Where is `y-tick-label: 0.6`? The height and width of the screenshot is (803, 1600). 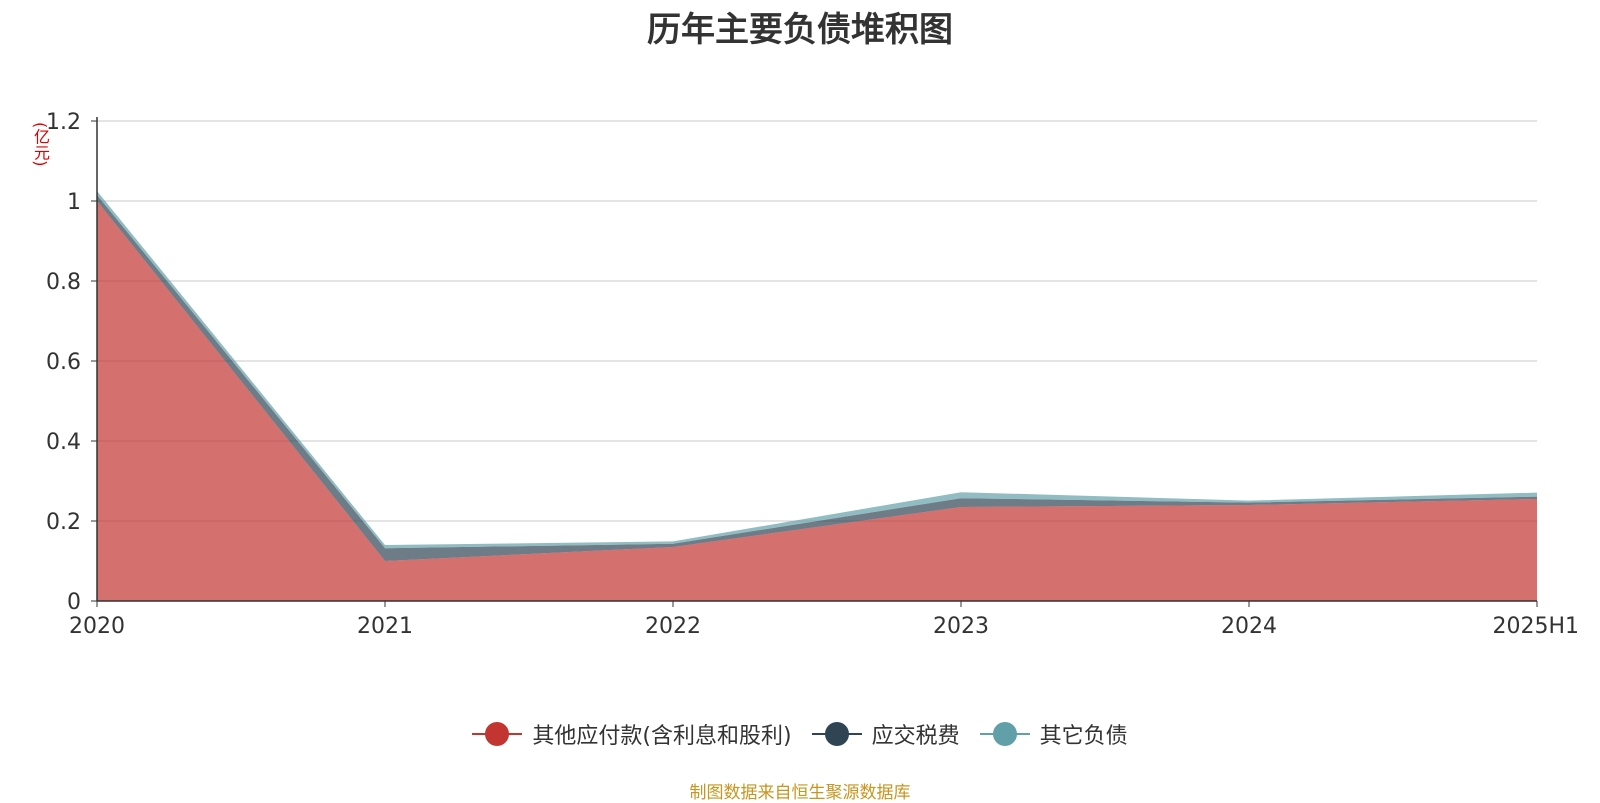
y-tick-label: 0.6 is located at coordinates (63, 362).